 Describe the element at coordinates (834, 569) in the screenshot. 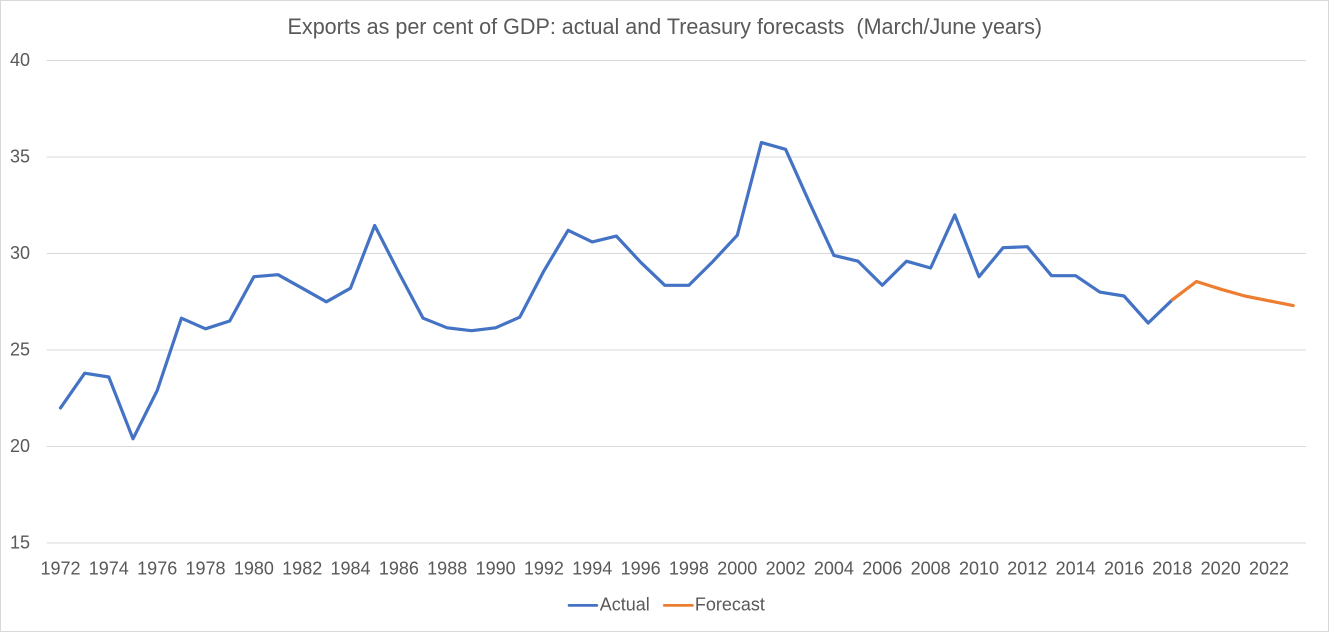

I see `svg-text: 2004` at that location.